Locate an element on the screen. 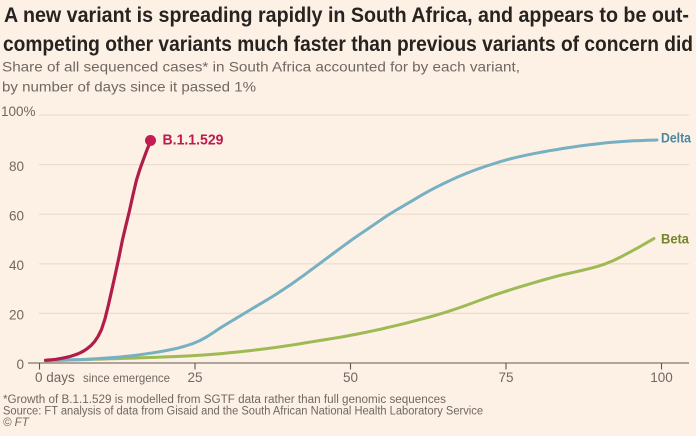 The height and width of the screenshot is (436, 696). svg-text:by number of days since it pas: by number of days since it passed 1% is located at coordinates (129, 87).